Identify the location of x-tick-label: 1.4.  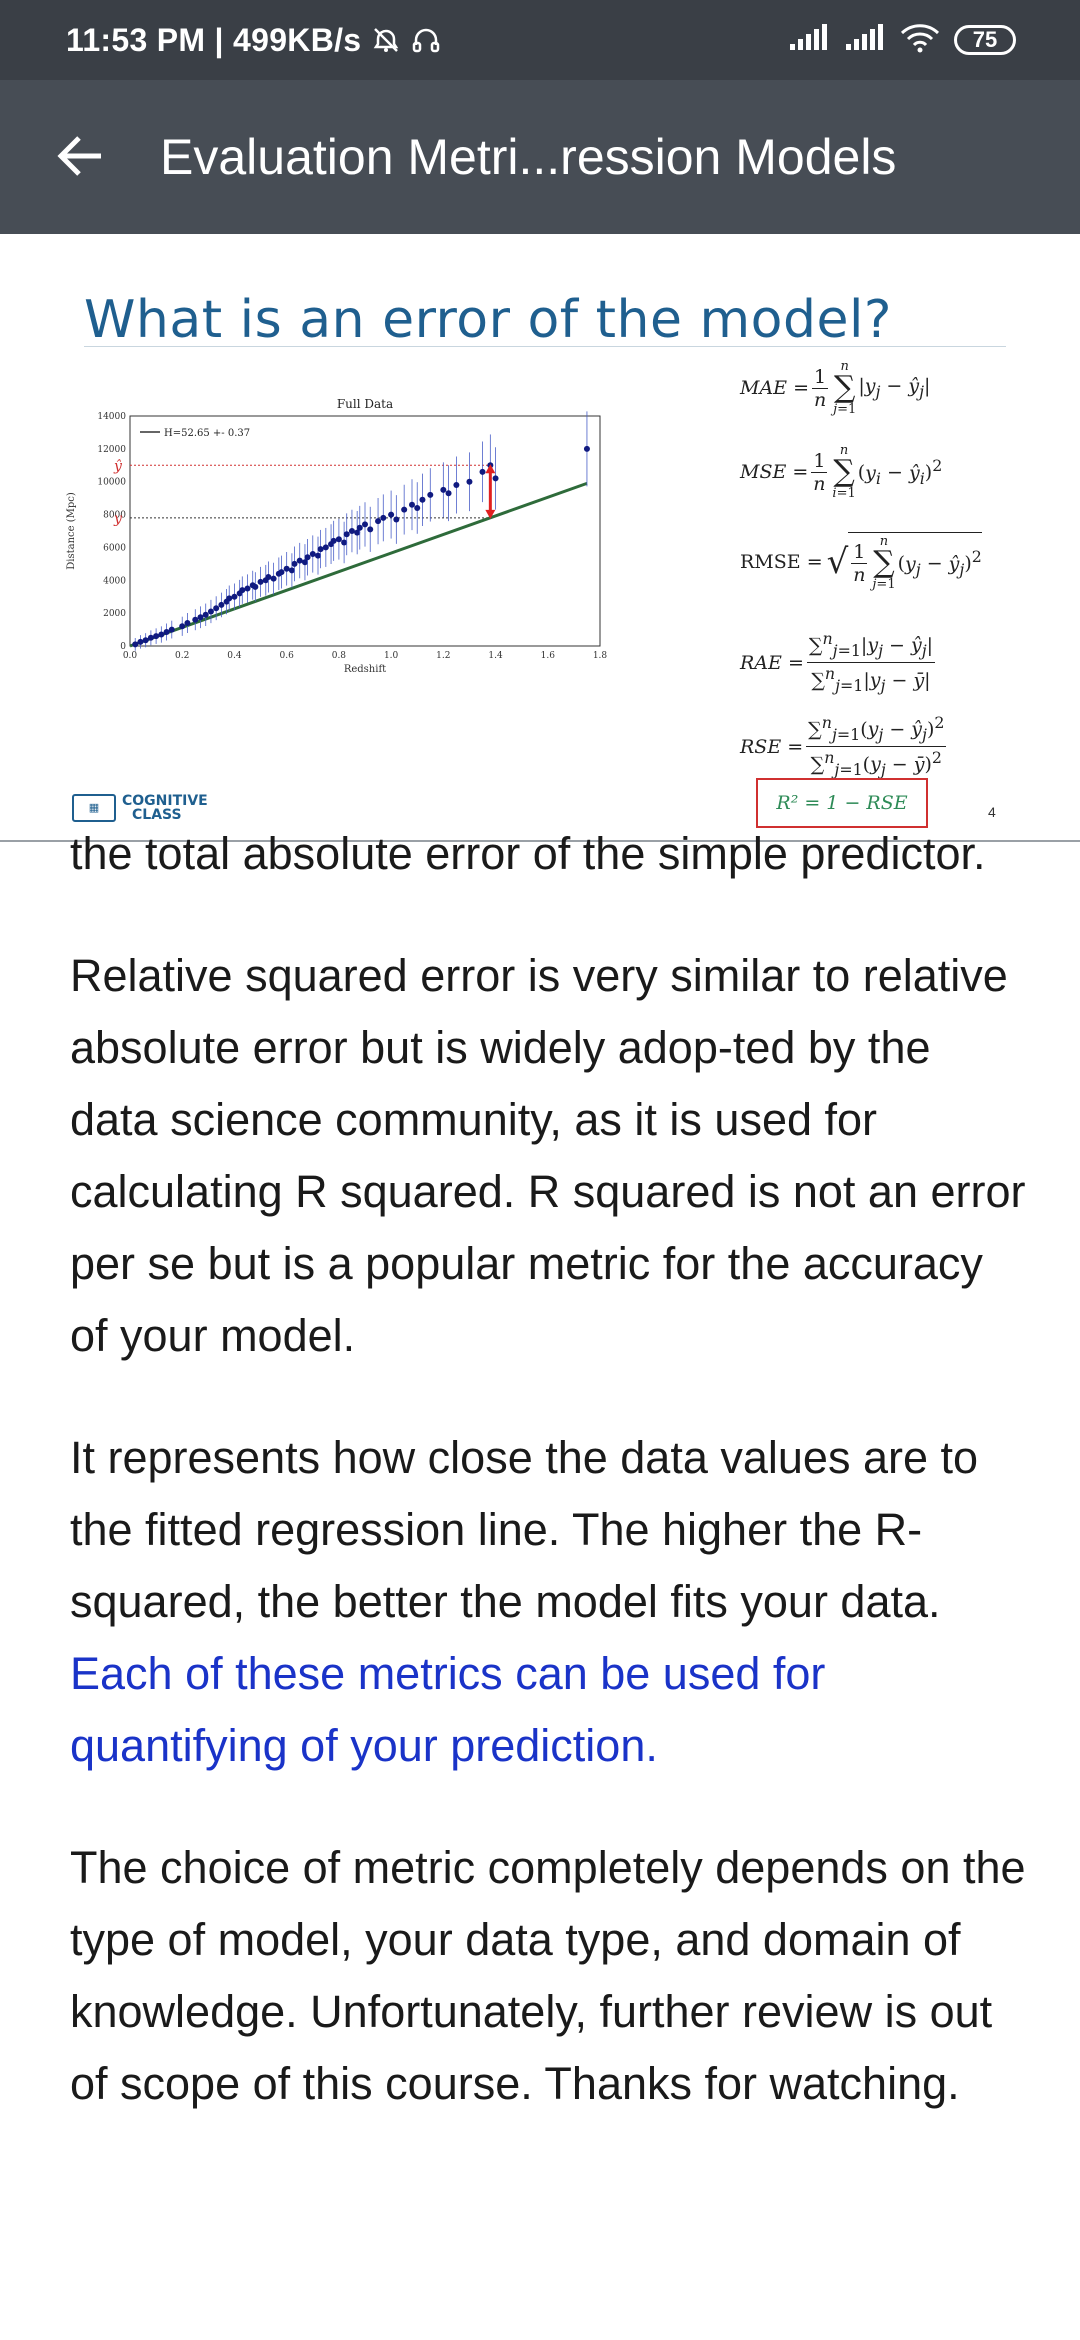
(495, 656).